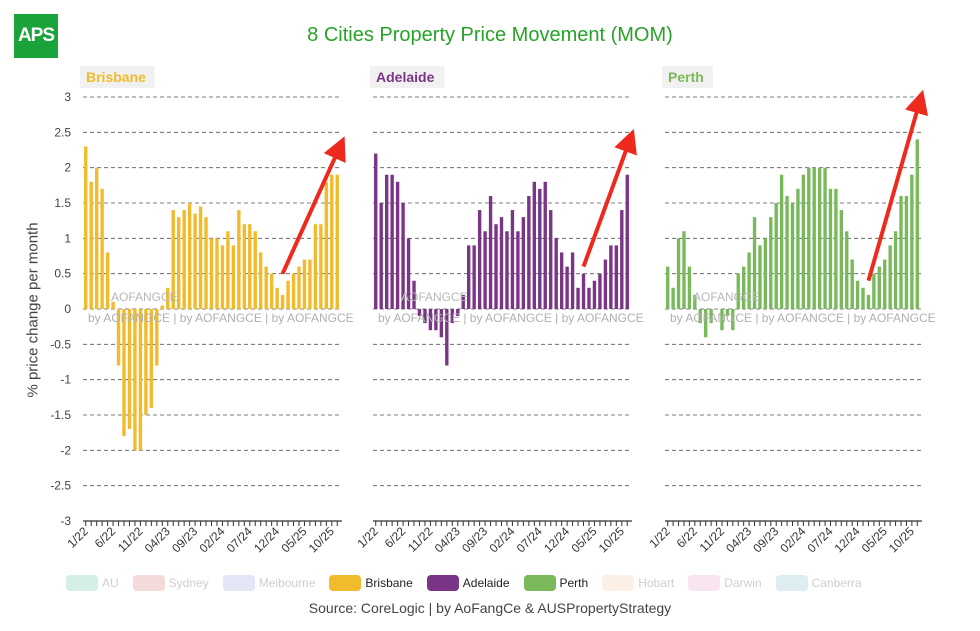 The image size is (980, 631). I want to click on panel-label: Brisbane, so click(116, 77).